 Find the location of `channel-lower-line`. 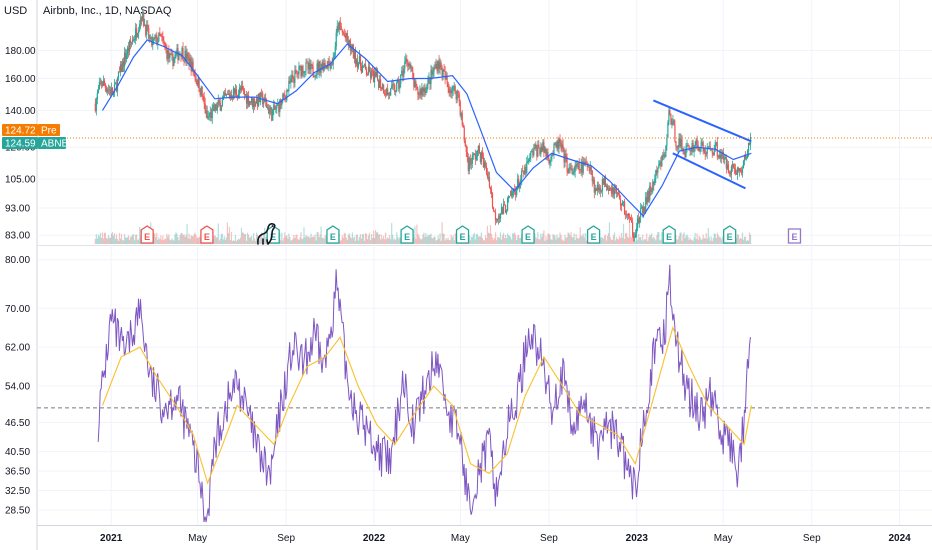

channel-lower-line is located at coordinates (709, 171).